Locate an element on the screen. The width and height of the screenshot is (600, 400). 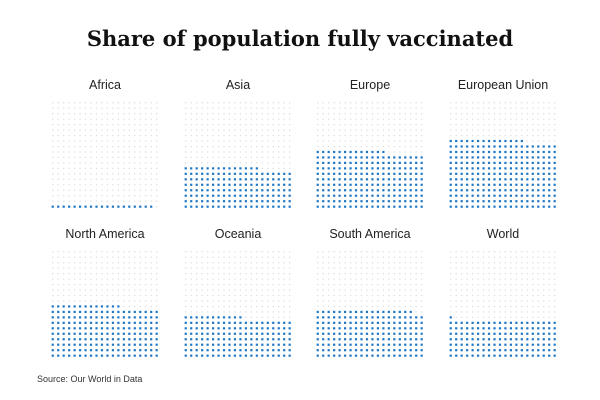
waffle-grid is located at coordinates (105, 304).